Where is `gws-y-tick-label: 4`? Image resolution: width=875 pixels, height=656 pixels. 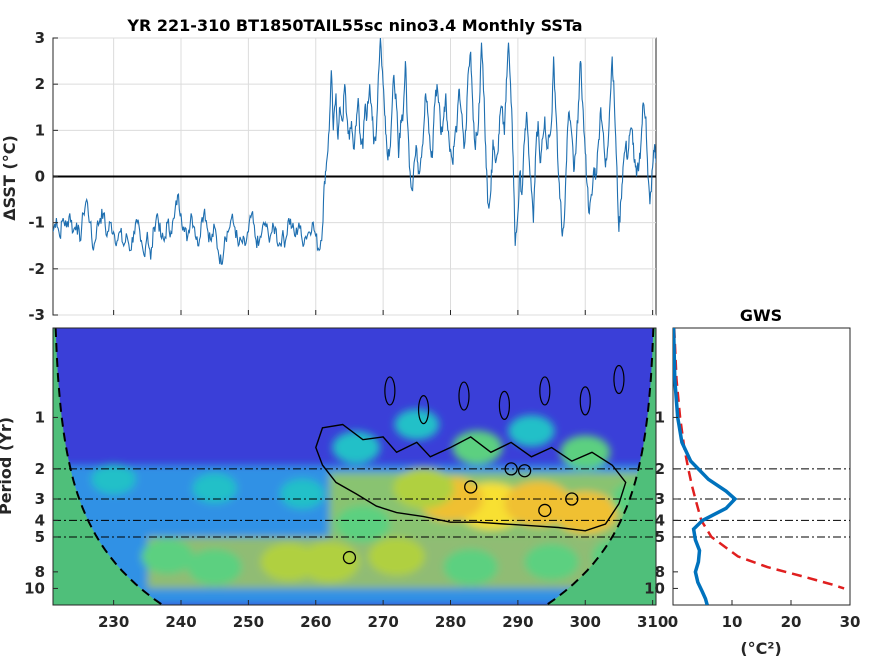 gws-y-tick-label: 4 is located at coordinates (660, 520).